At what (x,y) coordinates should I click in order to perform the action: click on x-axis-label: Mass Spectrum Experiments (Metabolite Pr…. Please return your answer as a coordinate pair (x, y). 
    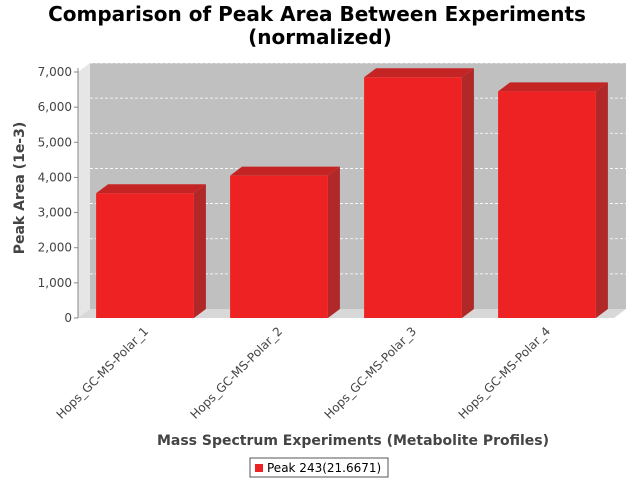
    Looking at the image, I should click on (353, 441).